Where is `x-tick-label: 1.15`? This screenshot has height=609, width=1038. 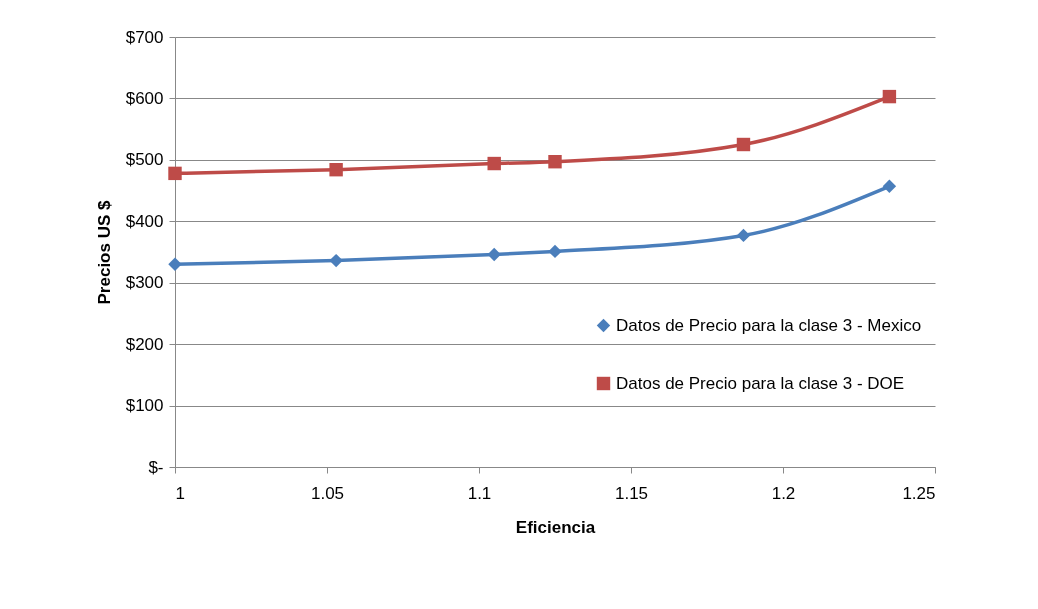
x-tick-label: 1.15 is located at coordinates (631, 493).